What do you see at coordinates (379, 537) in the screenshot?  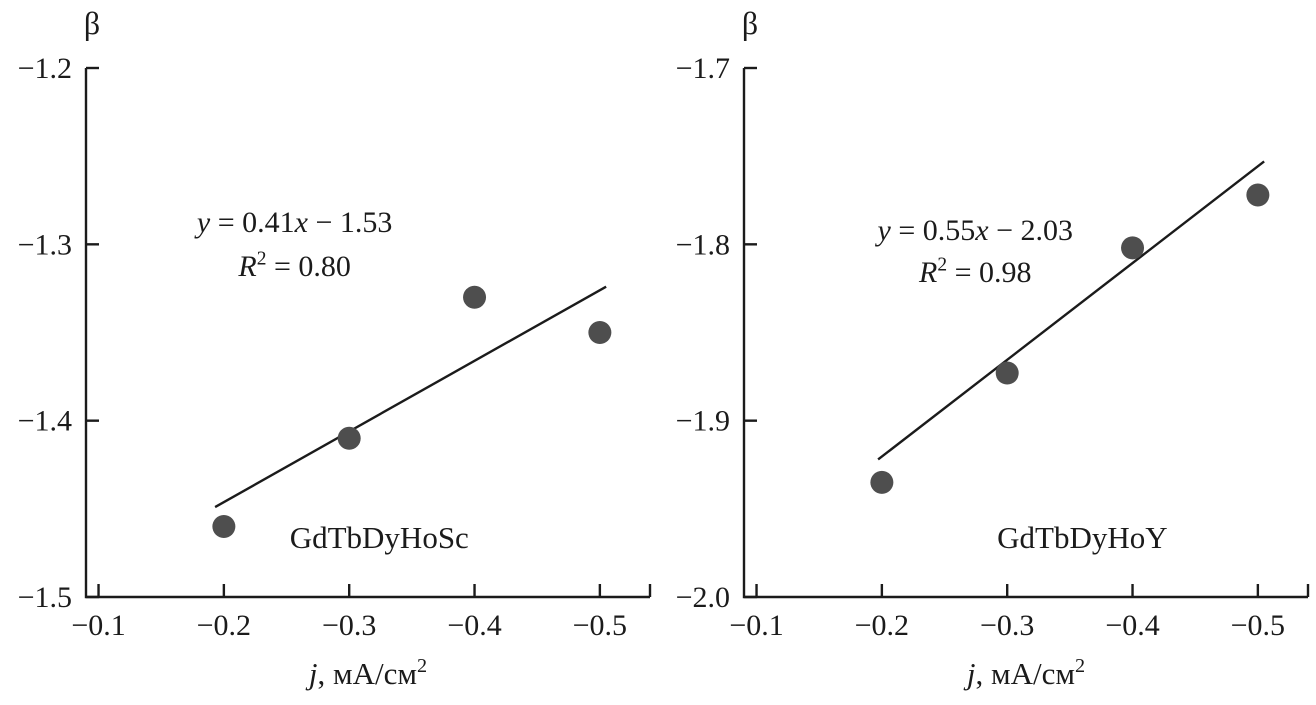 I see `sample-label: GdTbDyHoSc` at bounding box center [379, 537].